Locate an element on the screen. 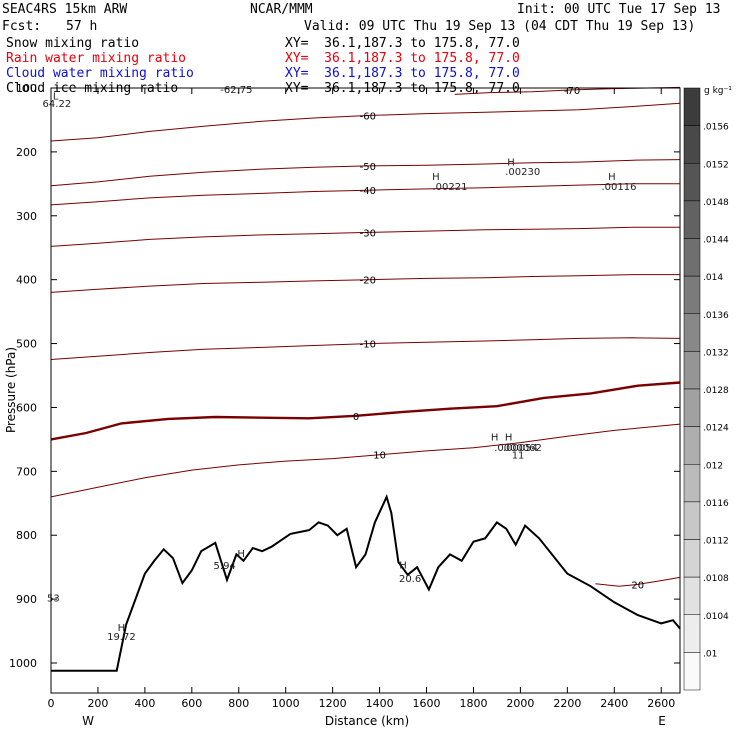 The height and width of the screenshot is (740, 740). x-tick-label: 1800 is located at coordinates (473, 703).